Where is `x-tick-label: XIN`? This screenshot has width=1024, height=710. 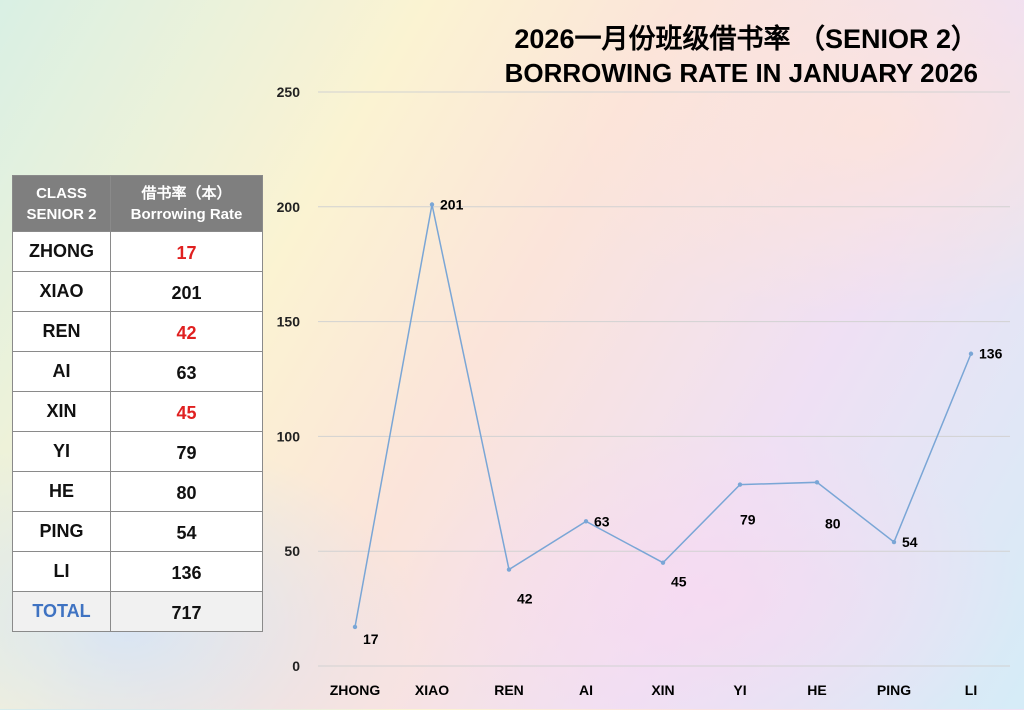 x-tick-label: XIN is located at coordinates (662, 690).